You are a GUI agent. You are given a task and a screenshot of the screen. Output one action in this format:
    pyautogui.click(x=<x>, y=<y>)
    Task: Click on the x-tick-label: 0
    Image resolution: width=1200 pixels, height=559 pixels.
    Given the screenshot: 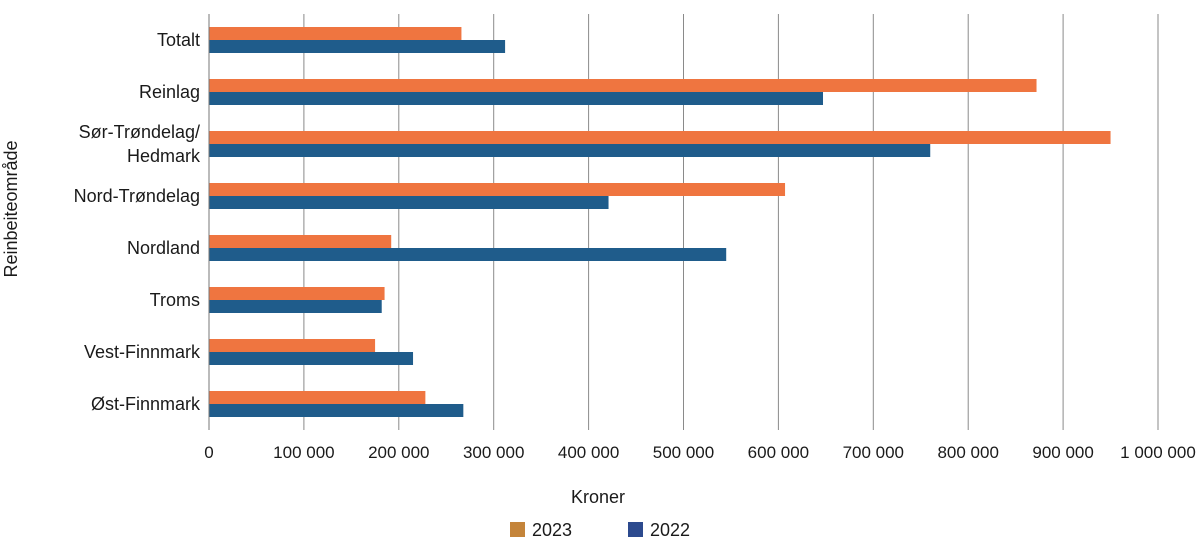 What is the action you would take?
    pyautogui.click(x=208, y=452)
    